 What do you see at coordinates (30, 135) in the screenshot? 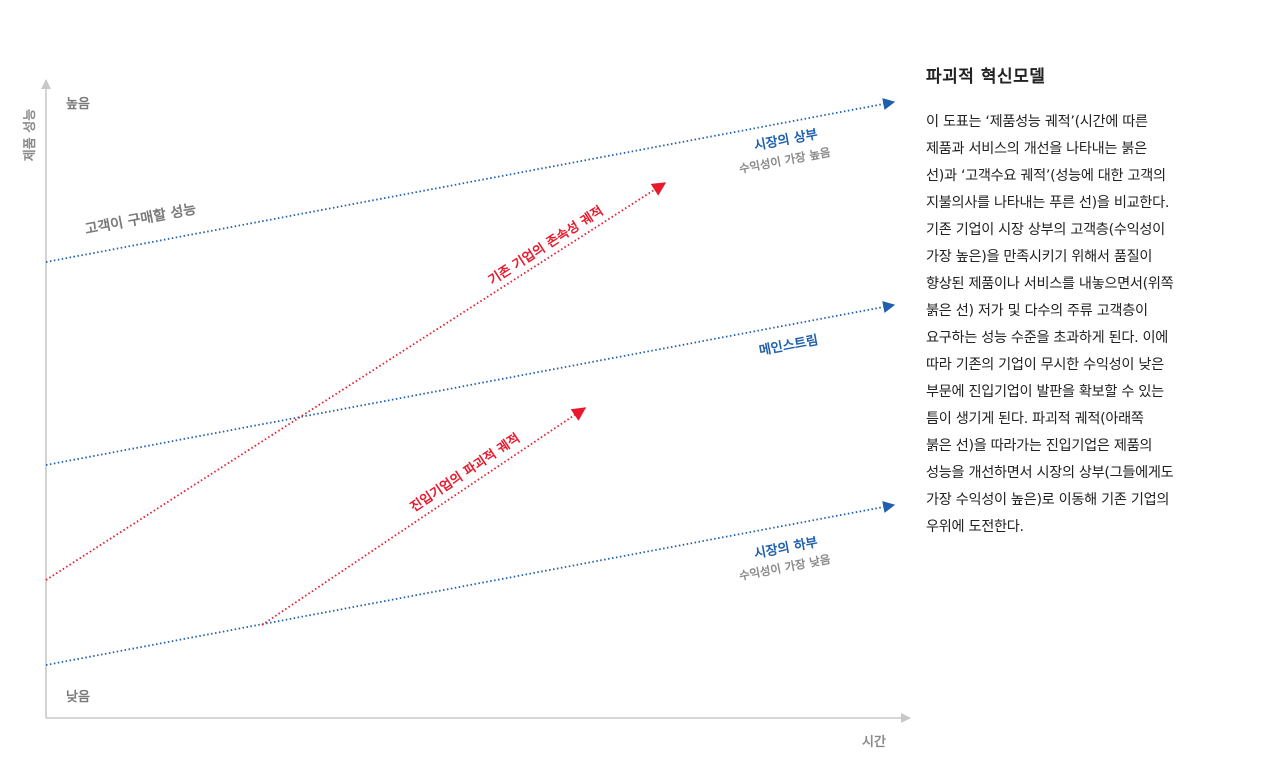
I see `y-axis-label: 제품 성능` at bounding box center [30, 135].